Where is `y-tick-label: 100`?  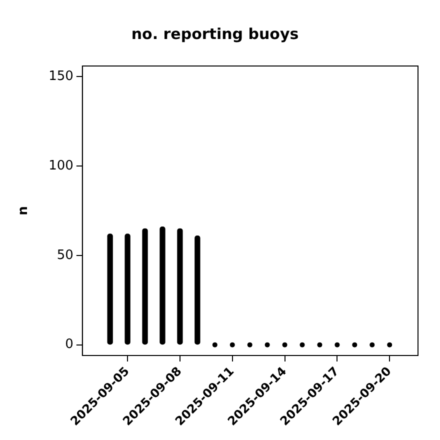 y-tick-label: 100 is located at coordinates (61, 166).